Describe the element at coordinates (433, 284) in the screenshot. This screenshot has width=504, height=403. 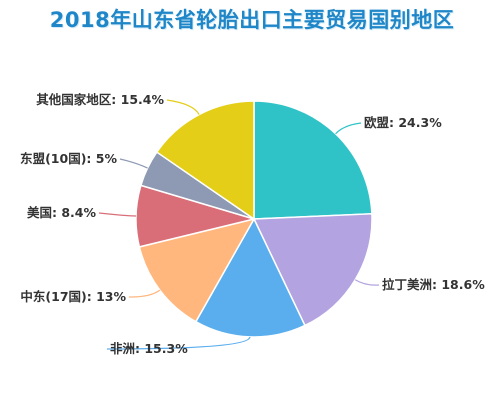
I see `slice-label: 拉丁美洲: 18.6%` at that location.